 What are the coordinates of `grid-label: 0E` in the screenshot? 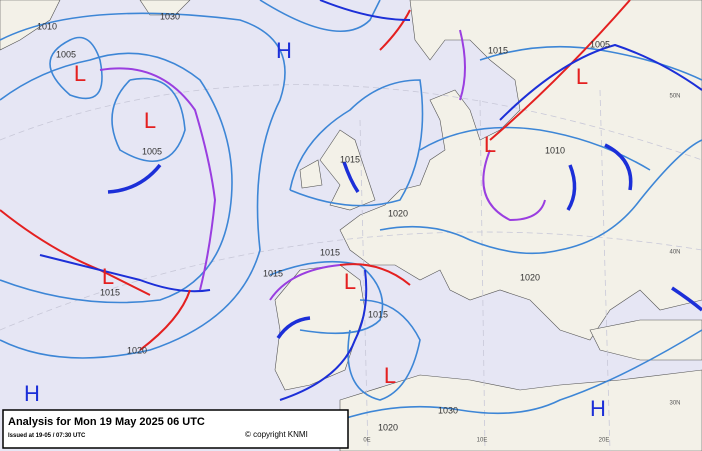 It's located at (366, 441).